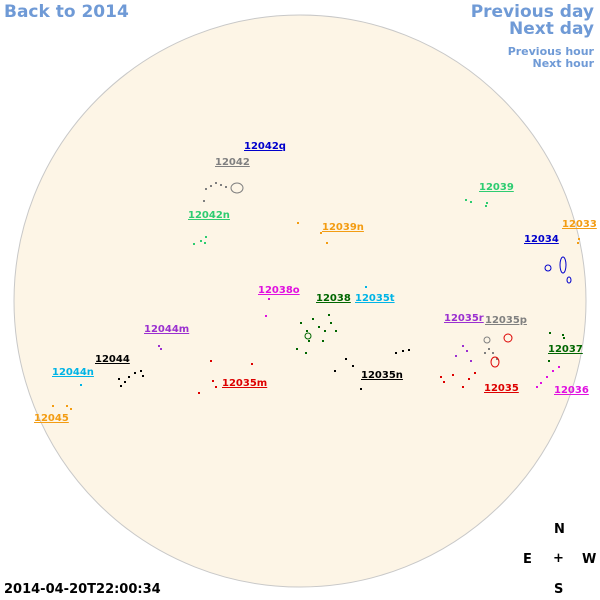 Image resolution: width=600 pixels, height=600 pixels. Describe the element at coordinates (333, 298) in the screenshot. I see `region-label-12038: 12038` at that location.